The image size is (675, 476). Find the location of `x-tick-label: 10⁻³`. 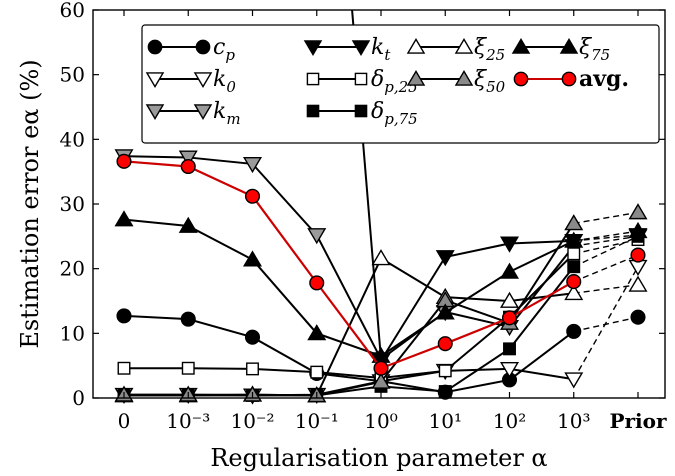

x-tick-label: 10⁻³ is located at coordinates (188, 421).